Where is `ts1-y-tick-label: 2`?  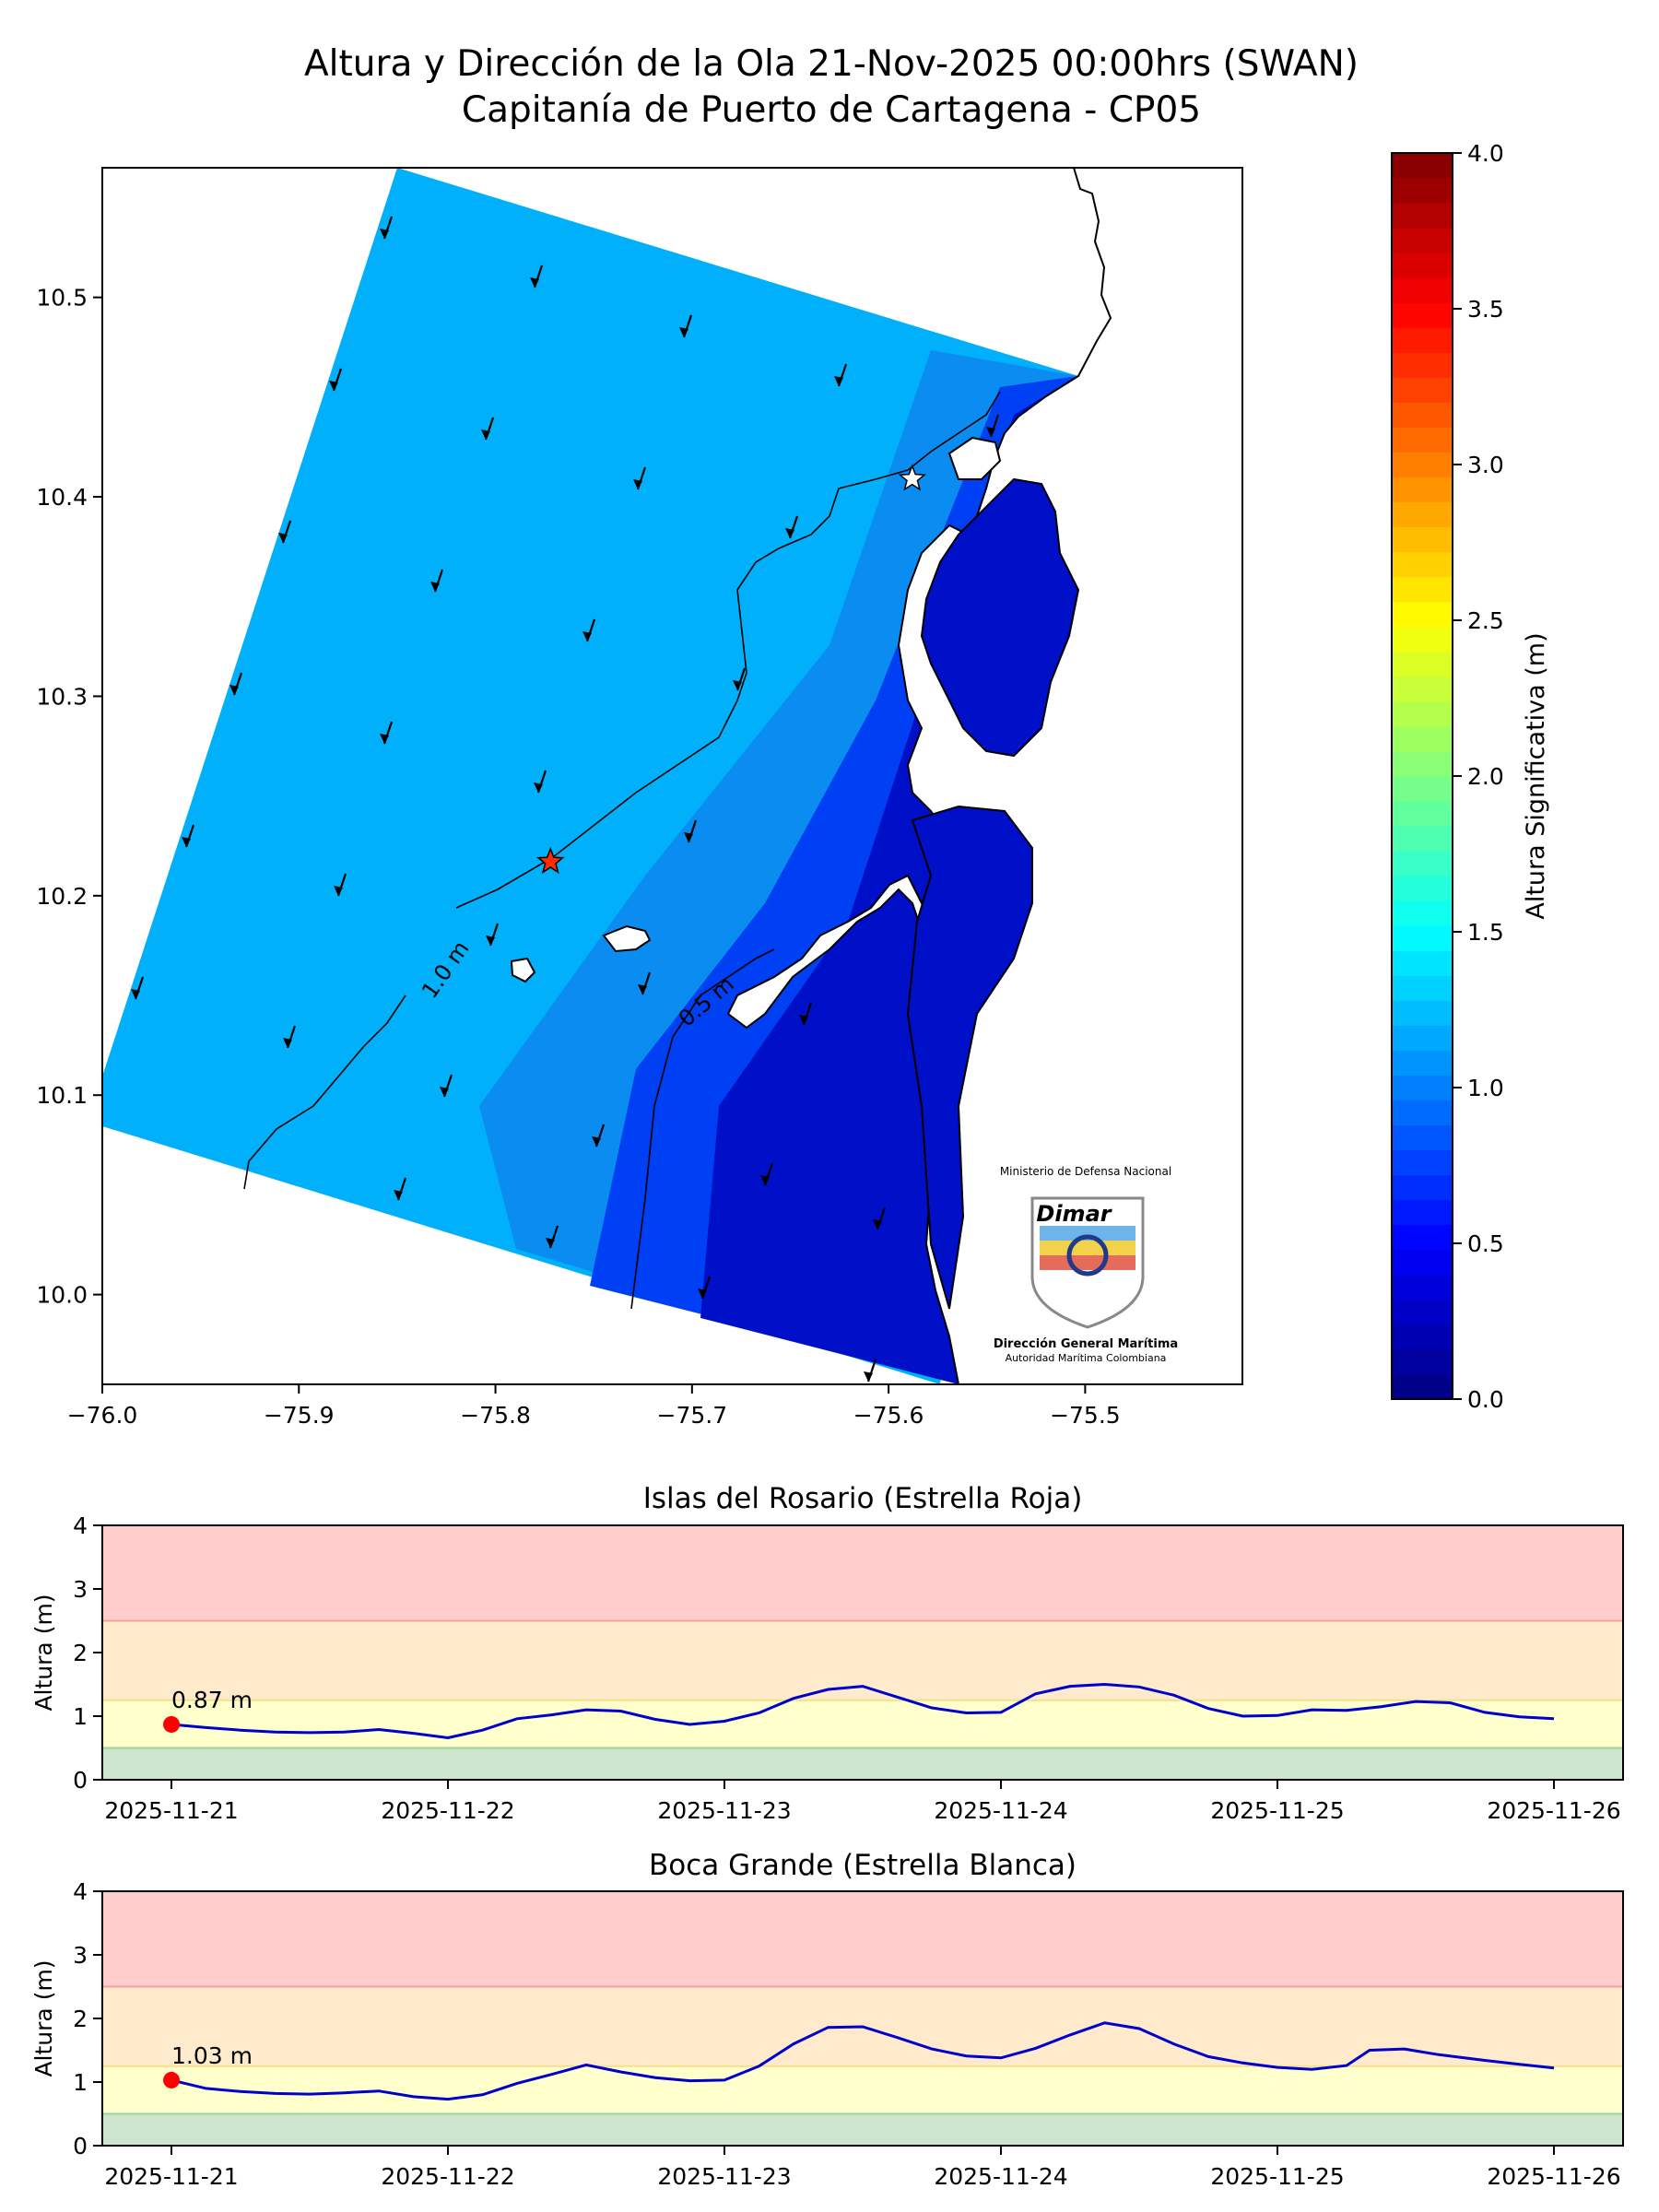 ts1-y-tick-label: 2 is located at coordinates (80, 1653).